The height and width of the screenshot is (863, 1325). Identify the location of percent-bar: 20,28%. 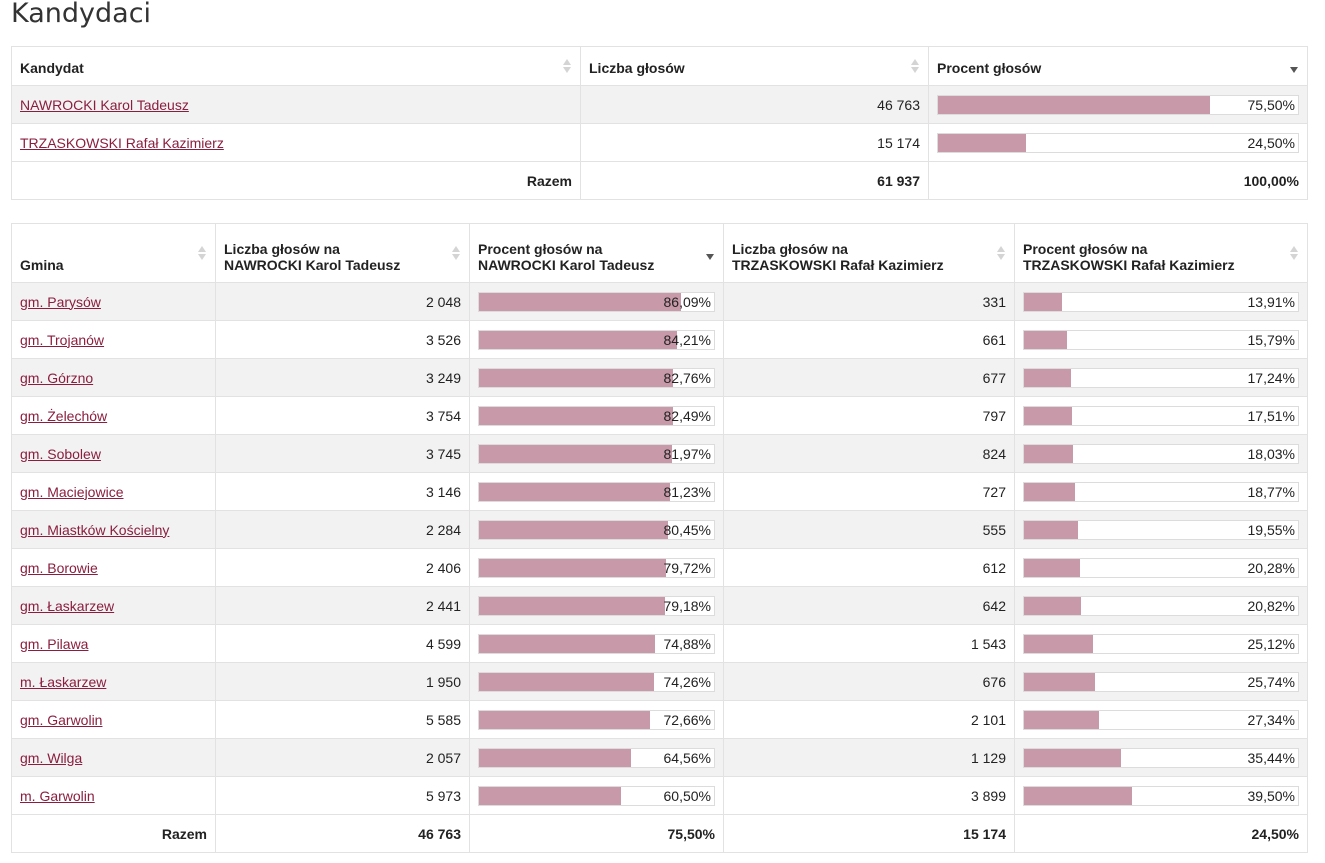
(1161, 567).